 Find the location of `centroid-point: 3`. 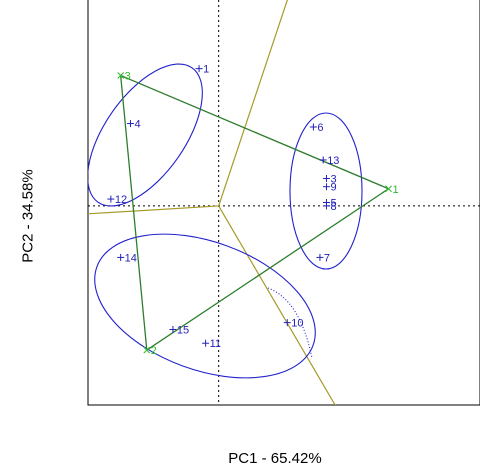

centroid-point: 3 is located at coordinates (124, 77).